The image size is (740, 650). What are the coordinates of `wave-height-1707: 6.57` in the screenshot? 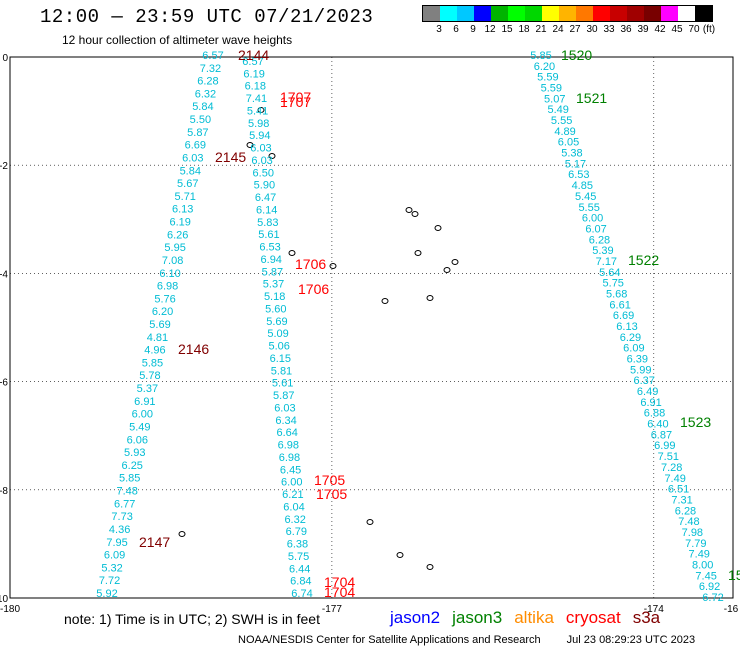 It's located at (252, 62).